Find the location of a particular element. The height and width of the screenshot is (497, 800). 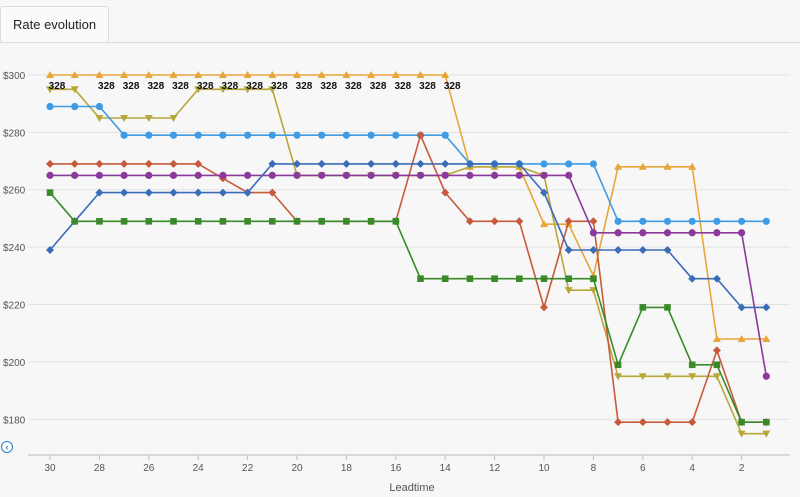

x-axis: 30 28 26 24 22 20 18 16 14 12 10 8 6 4 2 is located at coordinates (409, 464).